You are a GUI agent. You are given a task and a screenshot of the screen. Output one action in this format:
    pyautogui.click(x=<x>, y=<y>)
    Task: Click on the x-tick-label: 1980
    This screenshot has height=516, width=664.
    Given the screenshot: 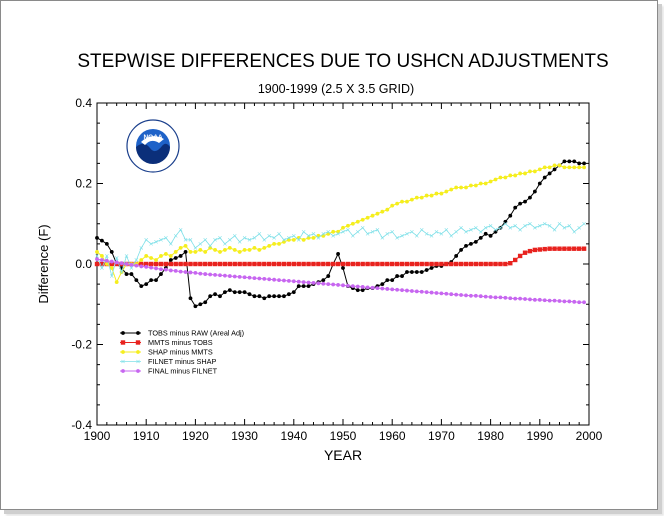 What is the action you would take?
    pyautogui.click(x=490, y=436)
    